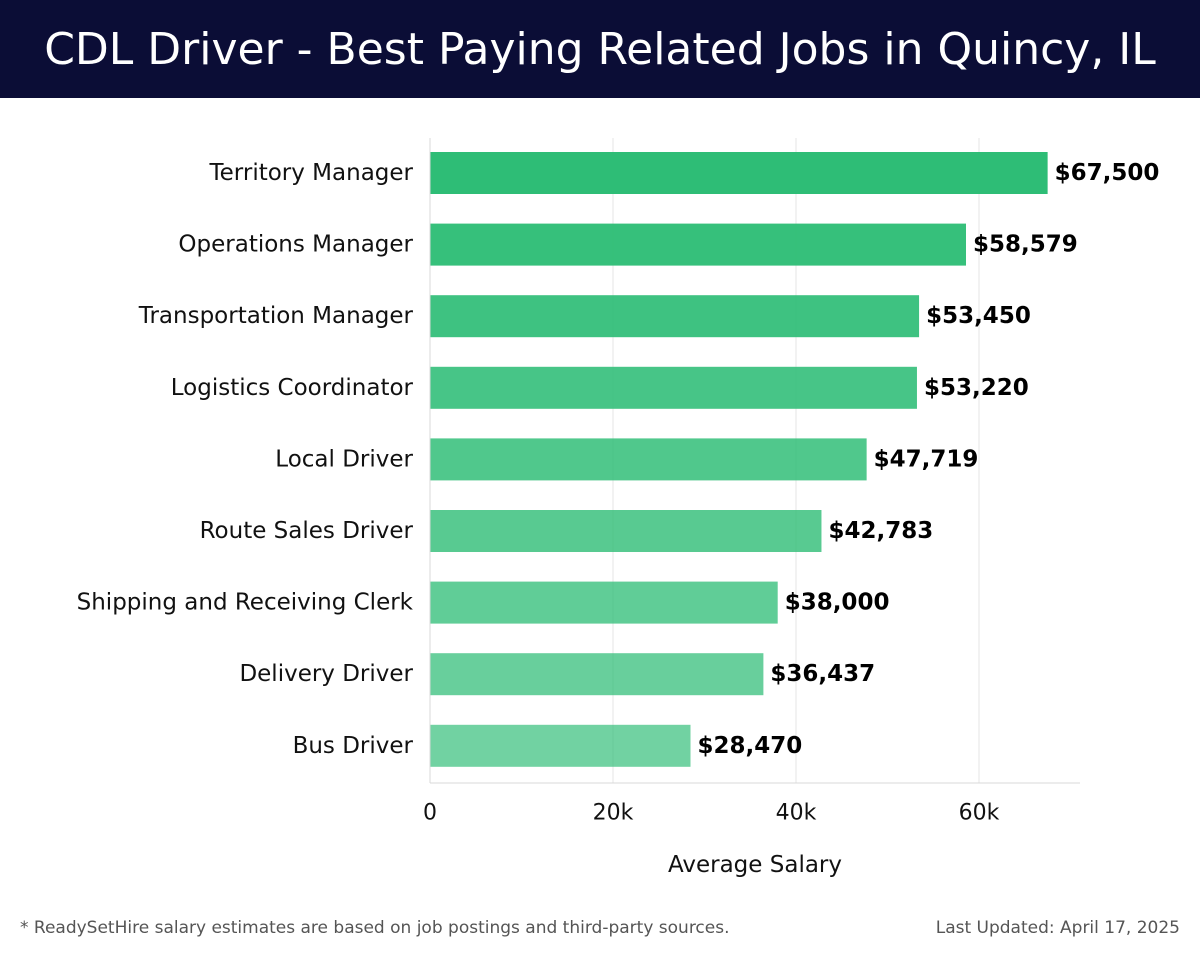  I want to click on value-label-2: $58,579, so click(1025, 245).